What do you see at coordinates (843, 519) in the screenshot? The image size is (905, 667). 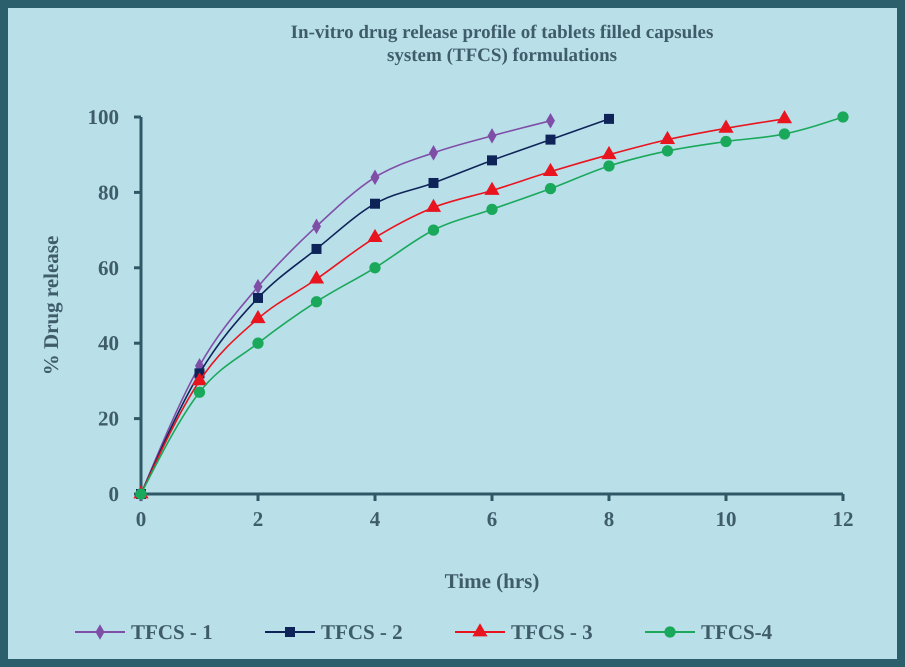 I see `x-tick-label: 12` at bounding box center [843, 519].